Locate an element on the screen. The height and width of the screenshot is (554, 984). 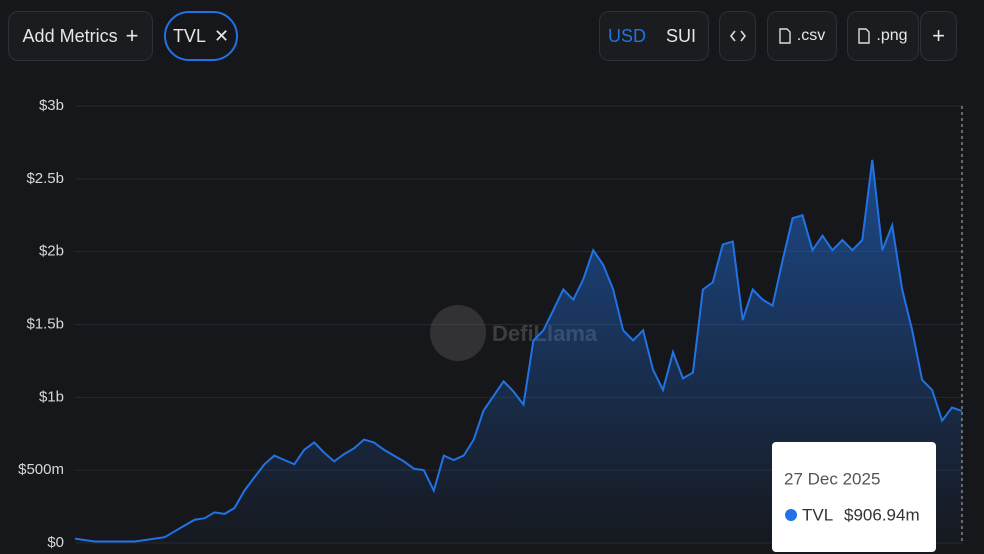
y-tick-label: $2b is located at coordinates (51, 251).